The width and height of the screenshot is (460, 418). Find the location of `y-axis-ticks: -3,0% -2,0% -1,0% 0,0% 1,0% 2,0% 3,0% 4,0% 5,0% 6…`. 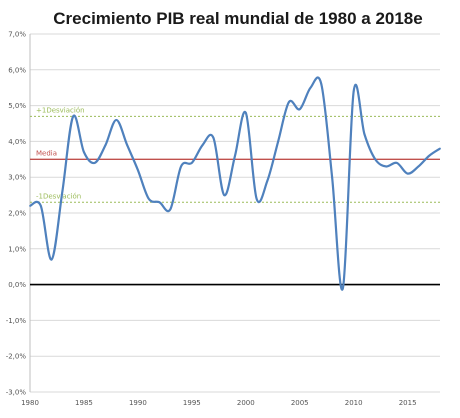

y-axis-ticks: -3,0% -2,0% -1,0% 0,0% 1,0% 2,0% 3,0% 4,0% 5,0% 6… is located at coordinates (16, 214).